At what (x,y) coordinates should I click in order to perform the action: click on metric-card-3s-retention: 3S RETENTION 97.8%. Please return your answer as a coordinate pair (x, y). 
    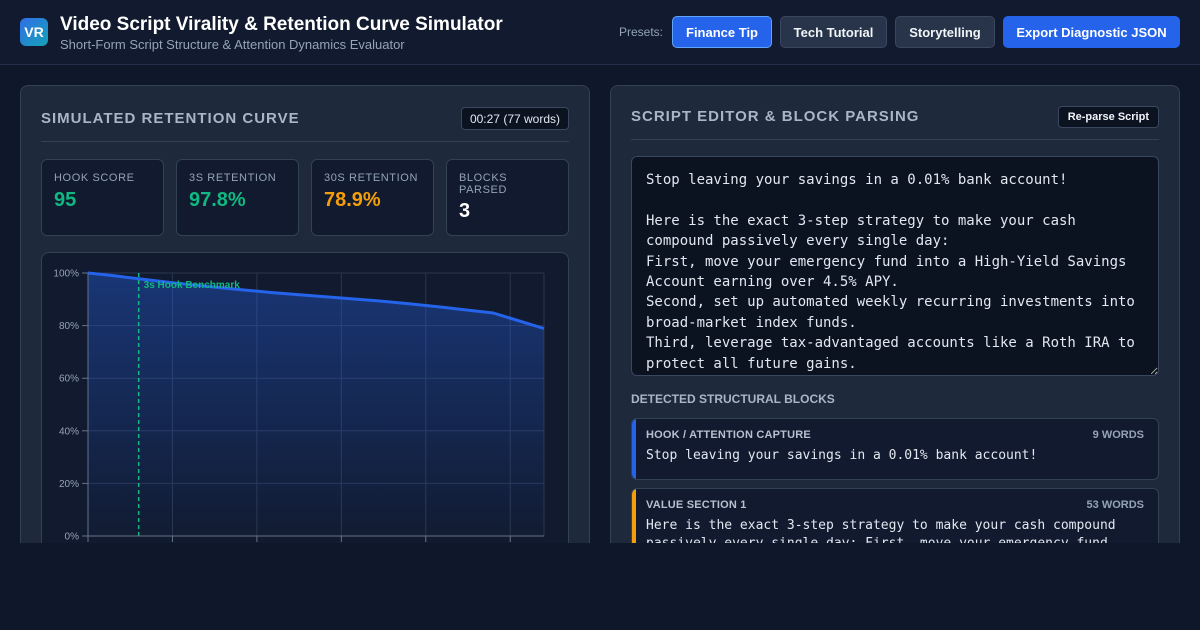
    Looking at the image, I should click on (237, 197).